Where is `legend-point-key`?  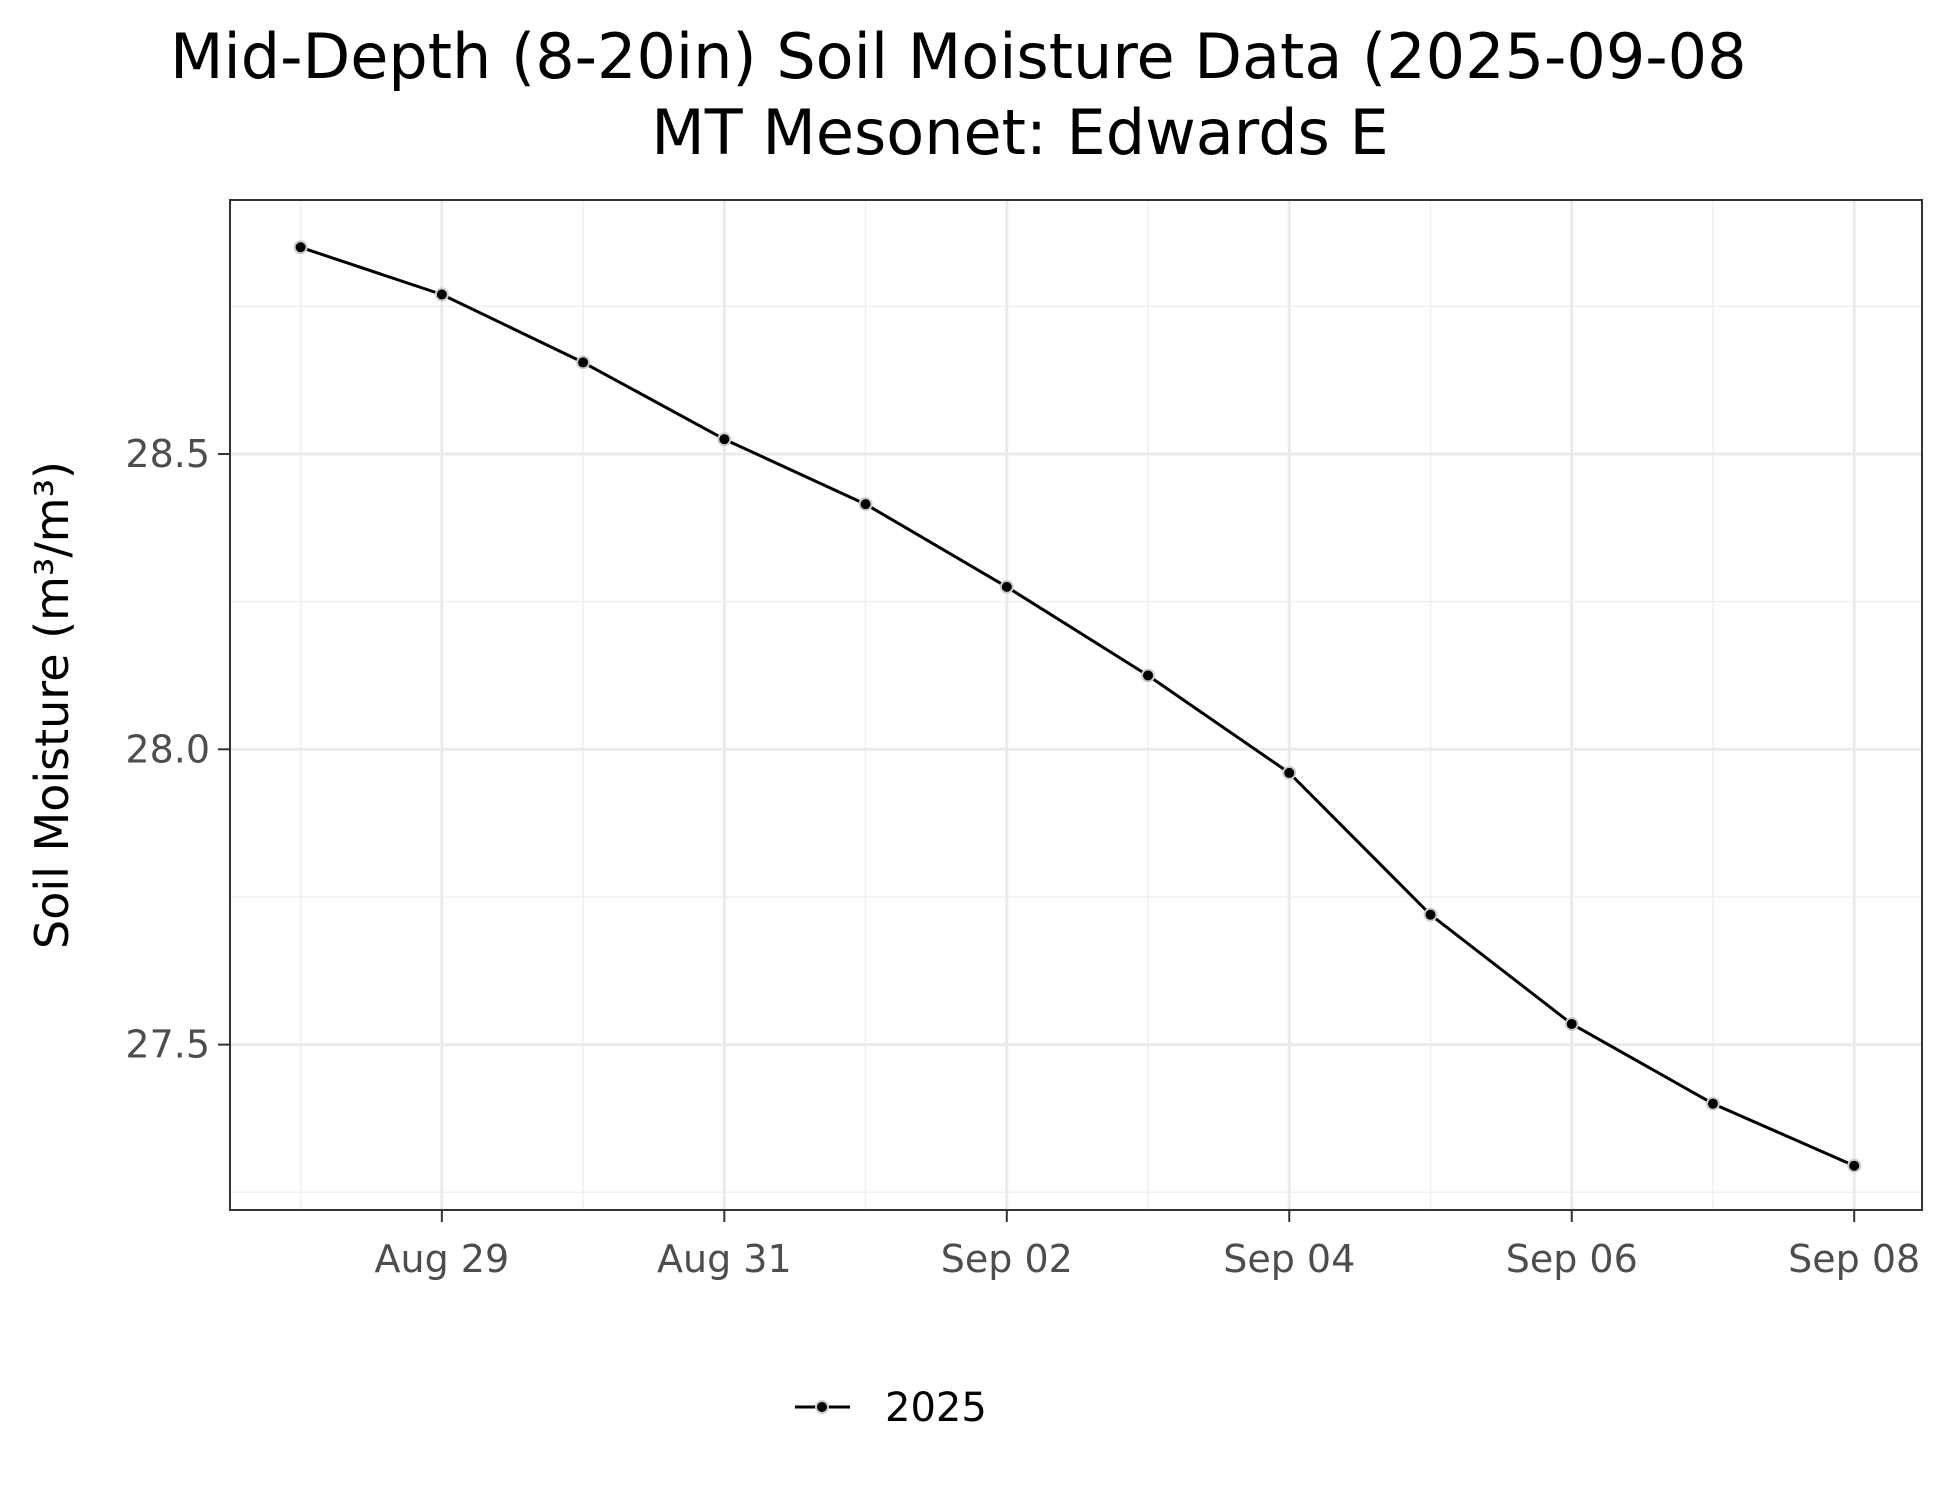
legend-point-key is located at coordinates (822, 1407).